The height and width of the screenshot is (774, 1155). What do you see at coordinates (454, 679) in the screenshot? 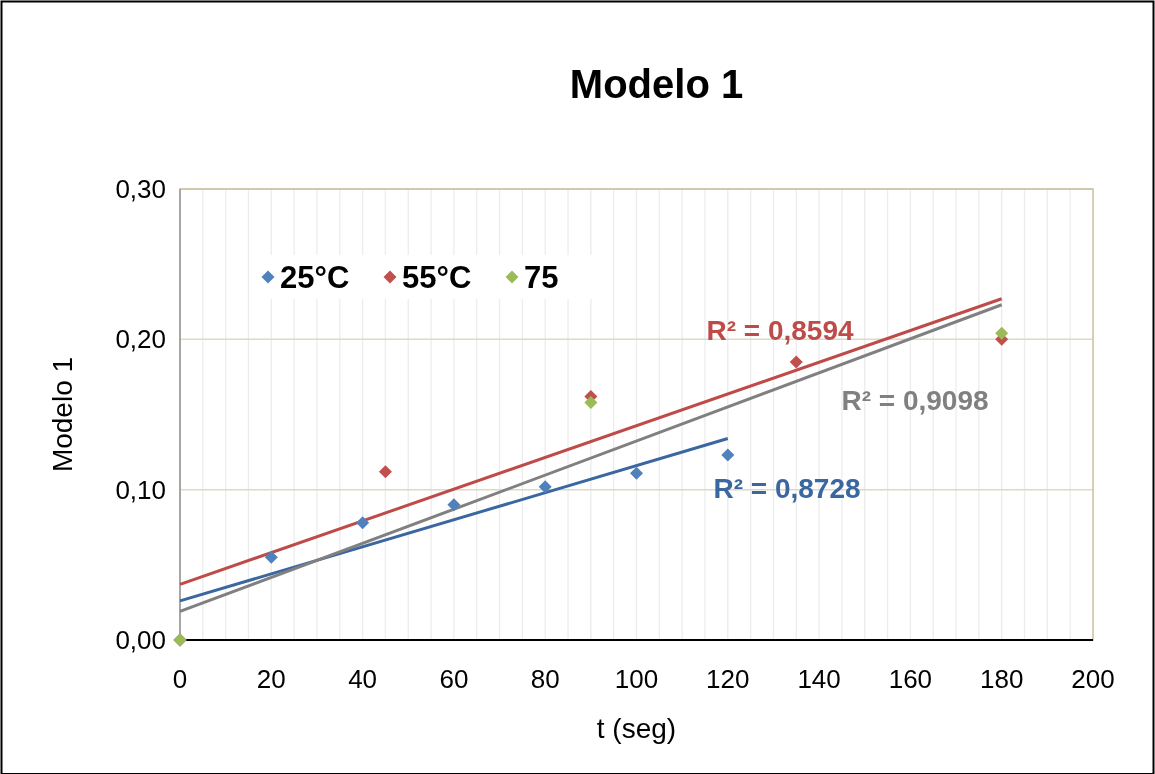
I see `x-tick-label: 60` at bounding box center [454, 679].